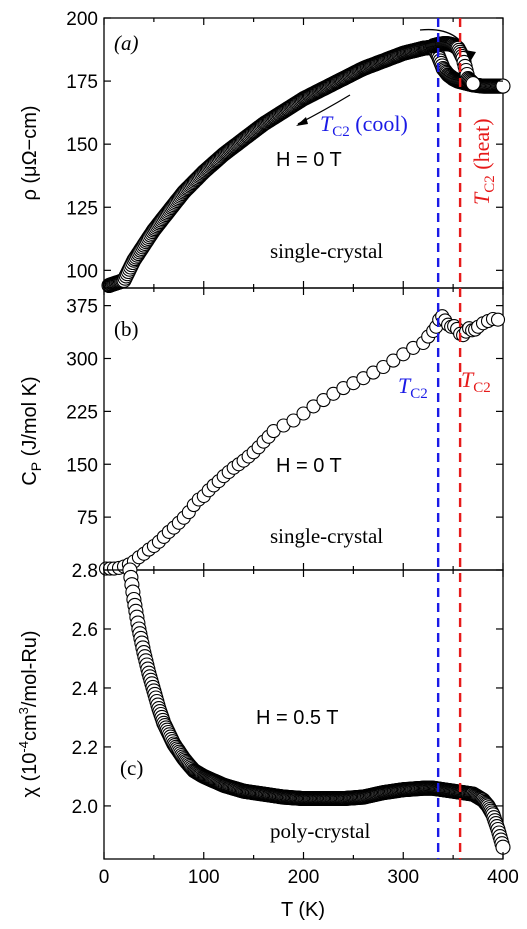 The image size is (527, 929). I want to click on y-tick-label: 300, so click(82, 360).